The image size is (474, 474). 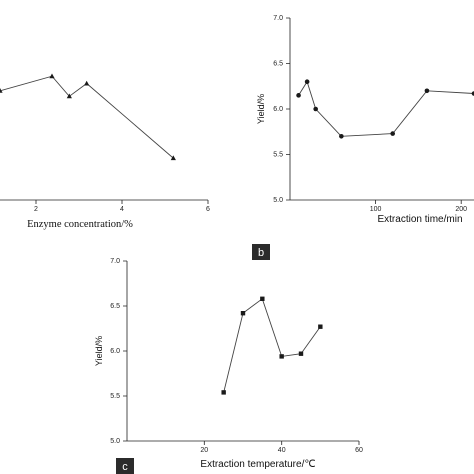 I want to click on panel-letter-b: b, so click(x=261, y=253).